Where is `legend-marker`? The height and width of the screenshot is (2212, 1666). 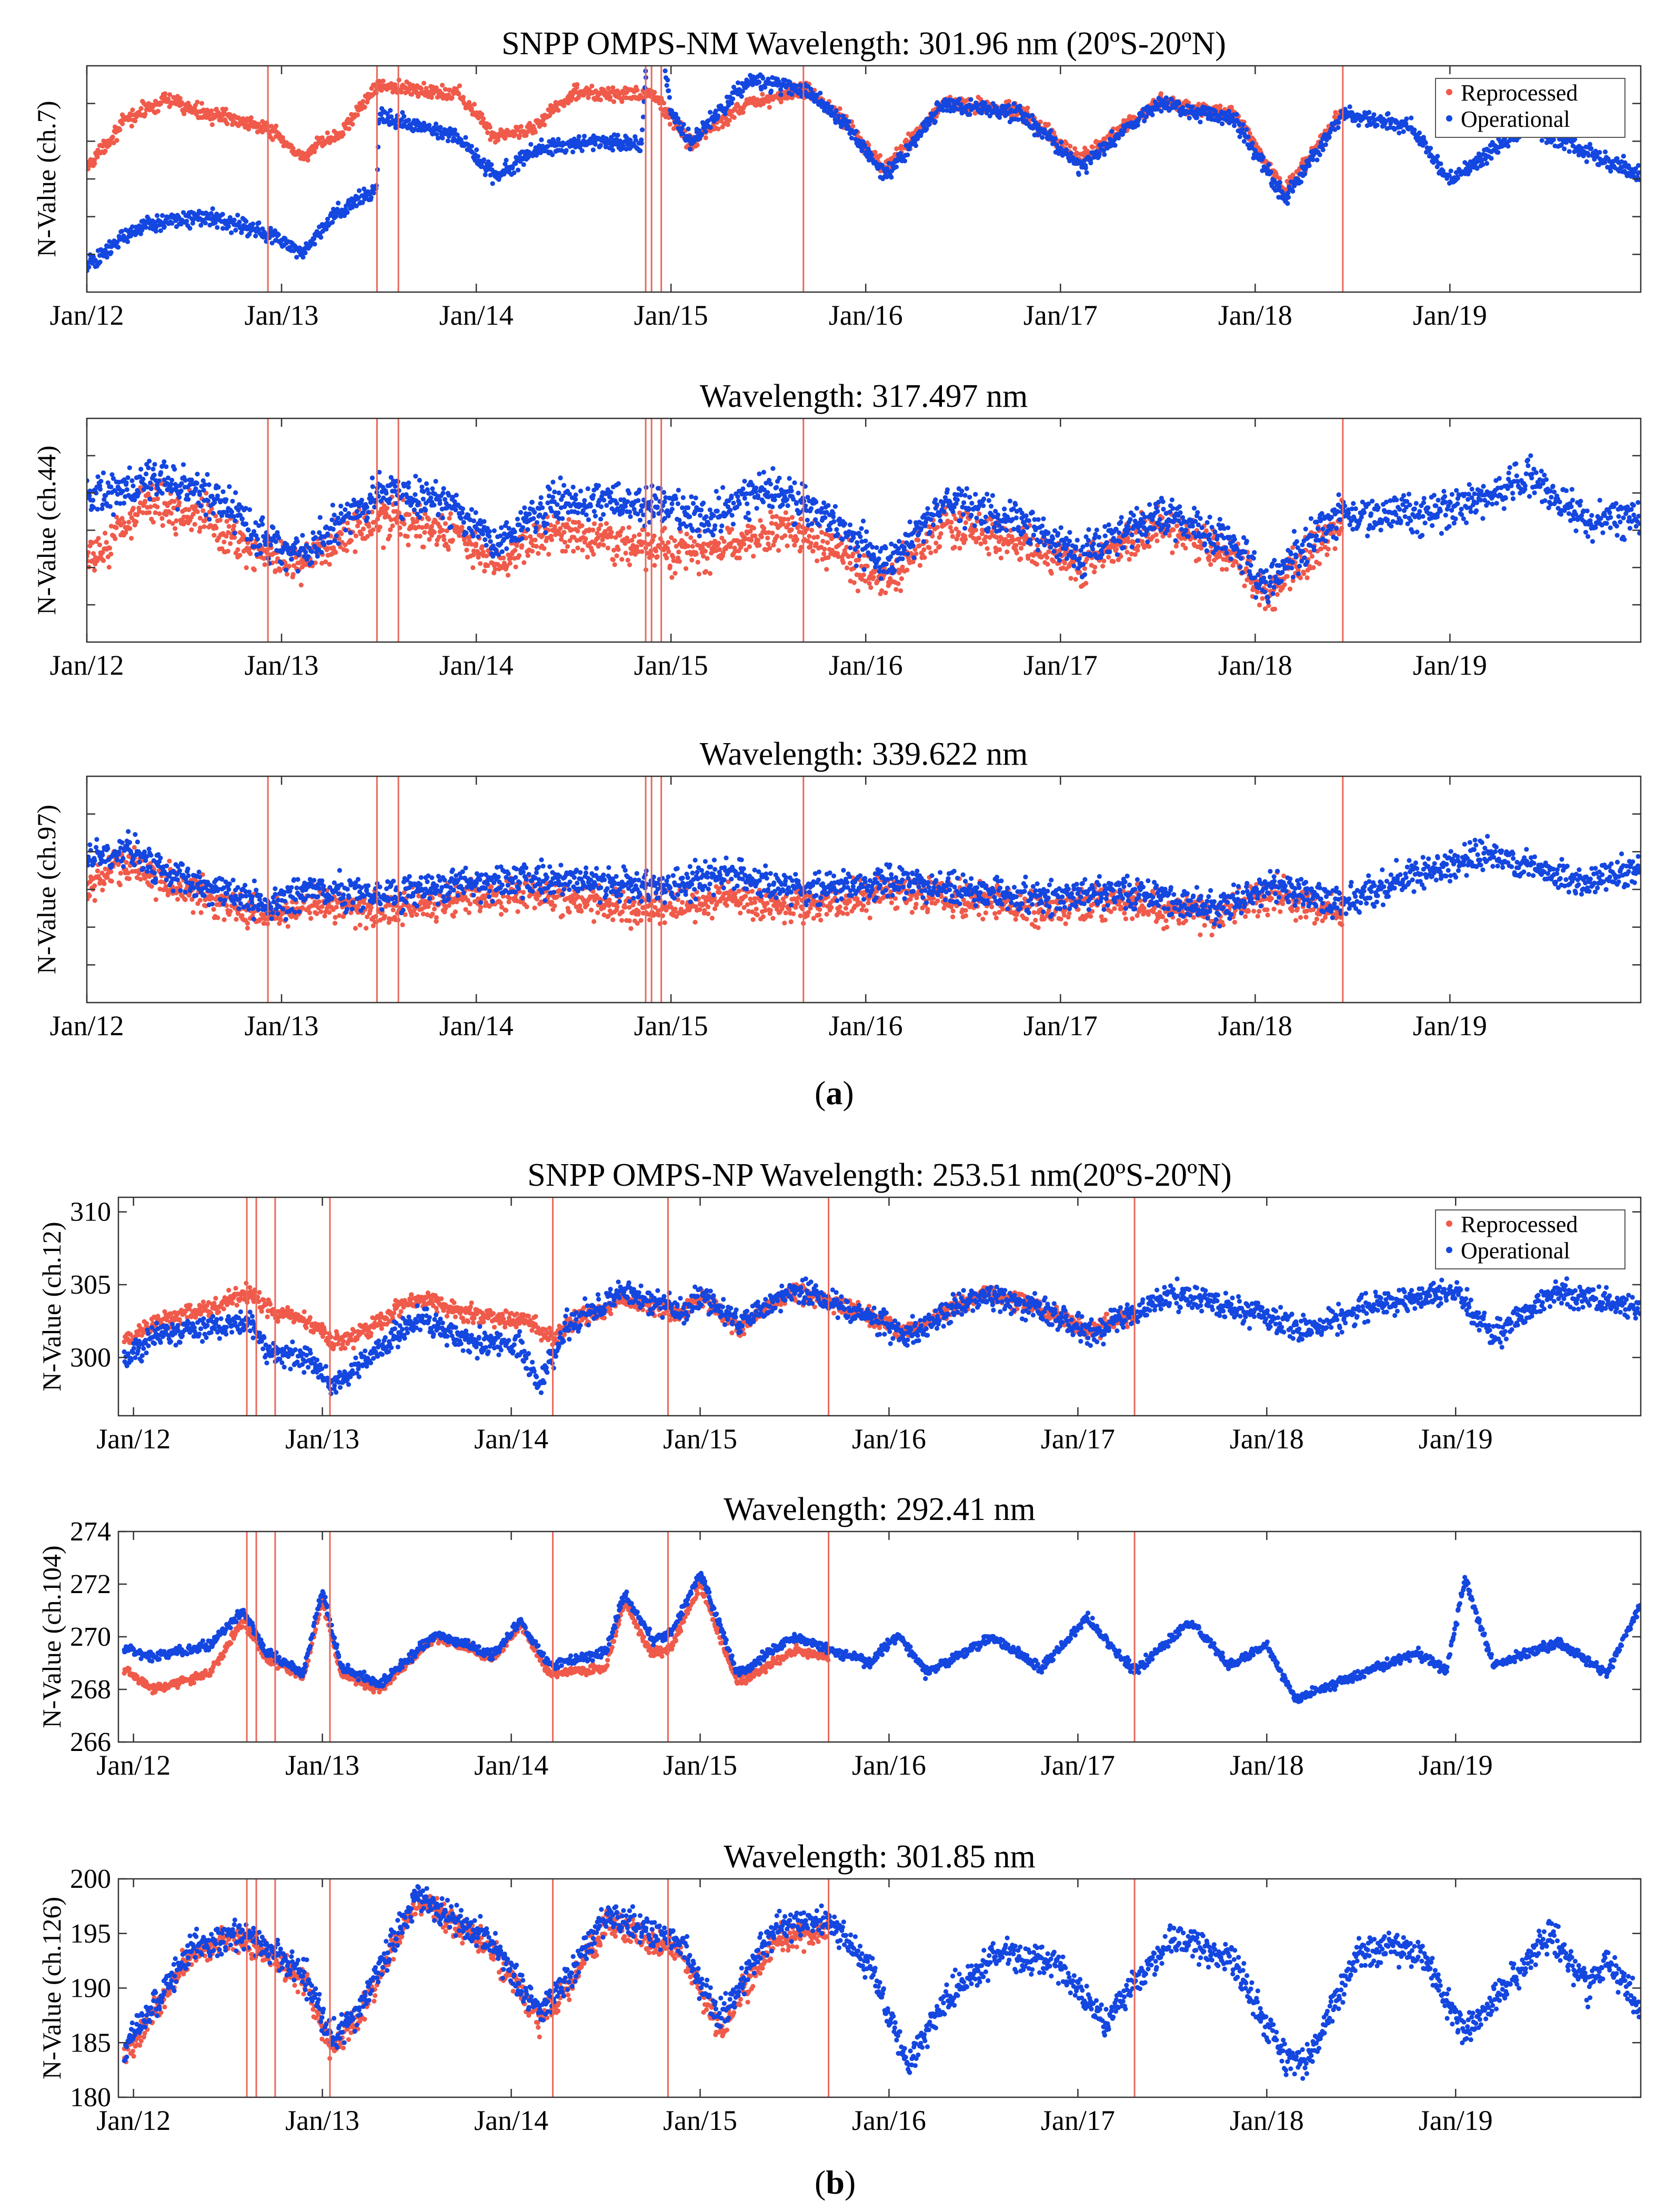
legend-marker is located at coordinates (1449, 118).